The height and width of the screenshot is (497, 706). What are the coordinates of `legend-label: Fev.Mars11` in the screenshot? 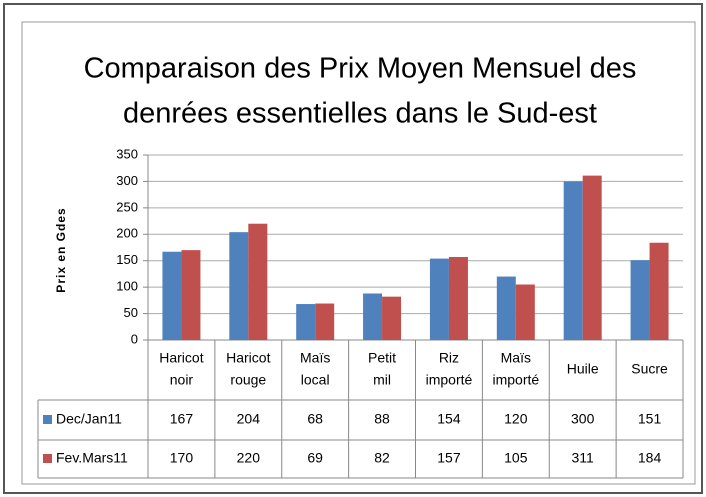 It's located at (92, 458).